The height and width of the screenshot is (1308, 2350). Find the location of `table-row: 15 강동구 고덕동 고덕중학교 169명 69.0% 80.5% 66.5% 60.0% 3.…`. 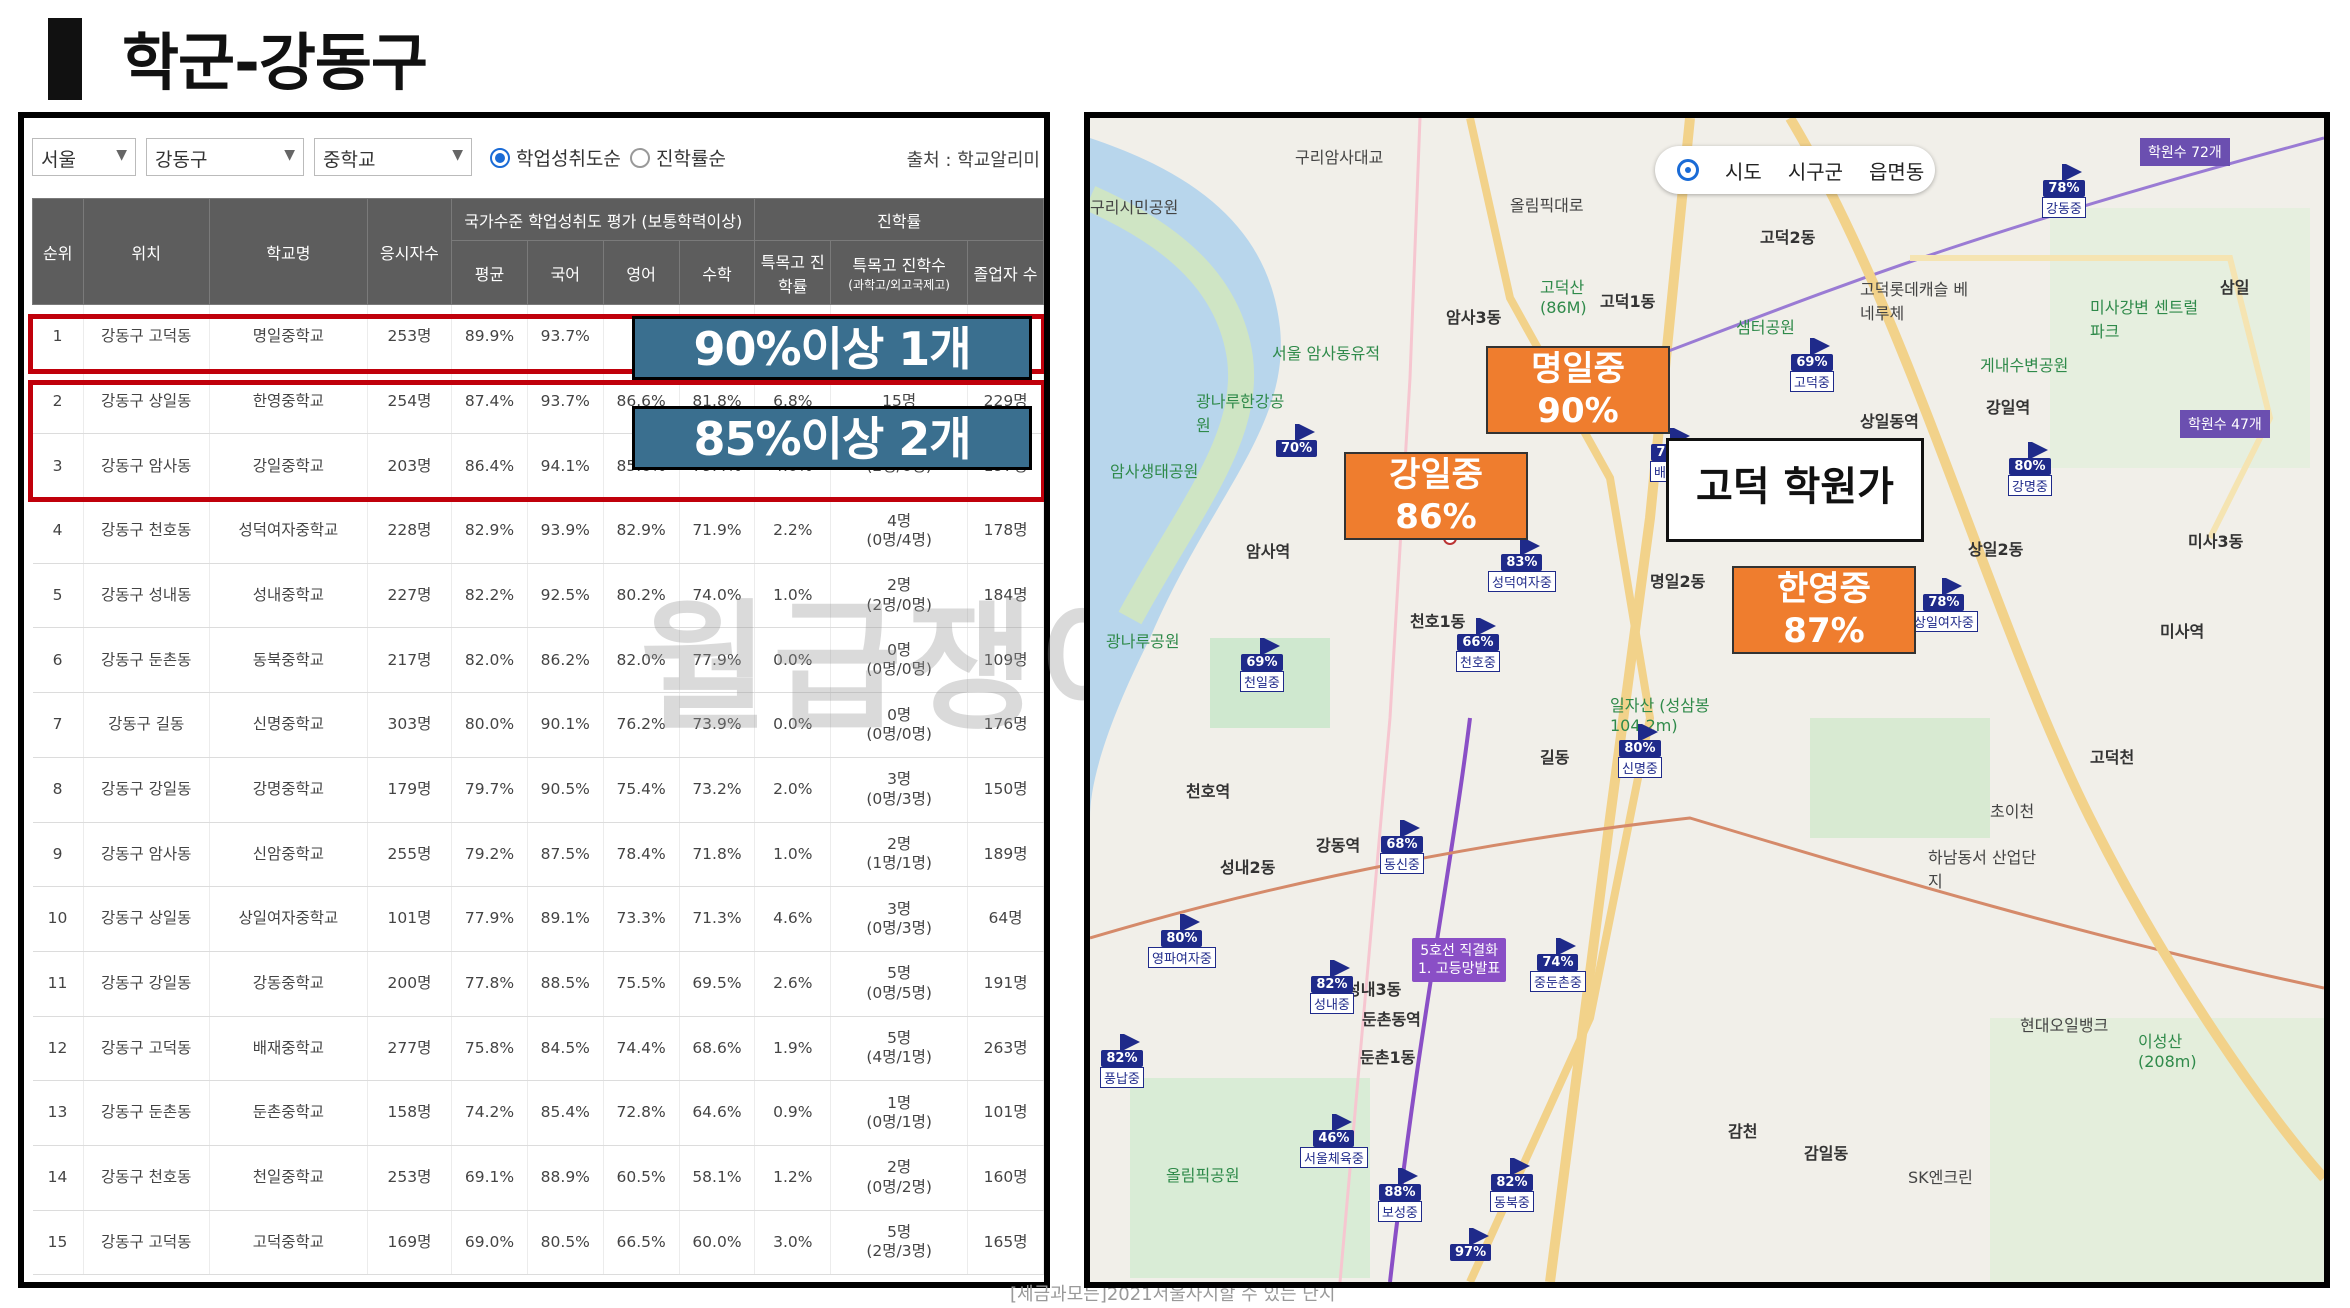

table-row: 15 강동구 고덕동 고덕중학교 169명 69.0% 80.5% 66.5% 60.0% 3.… is located at coordinates (538, 1243).